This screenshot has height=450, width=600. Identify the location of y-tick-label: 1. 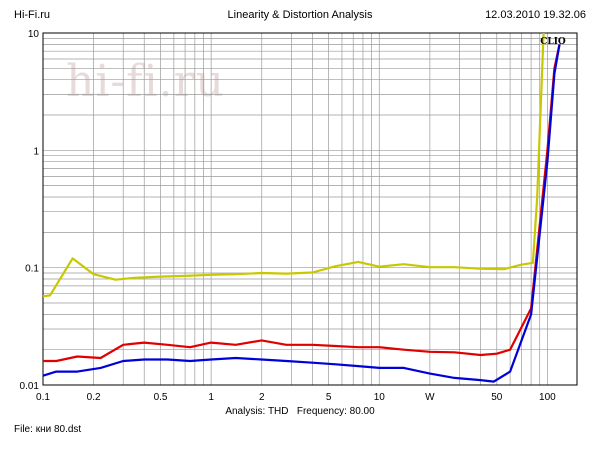
(36, 151).